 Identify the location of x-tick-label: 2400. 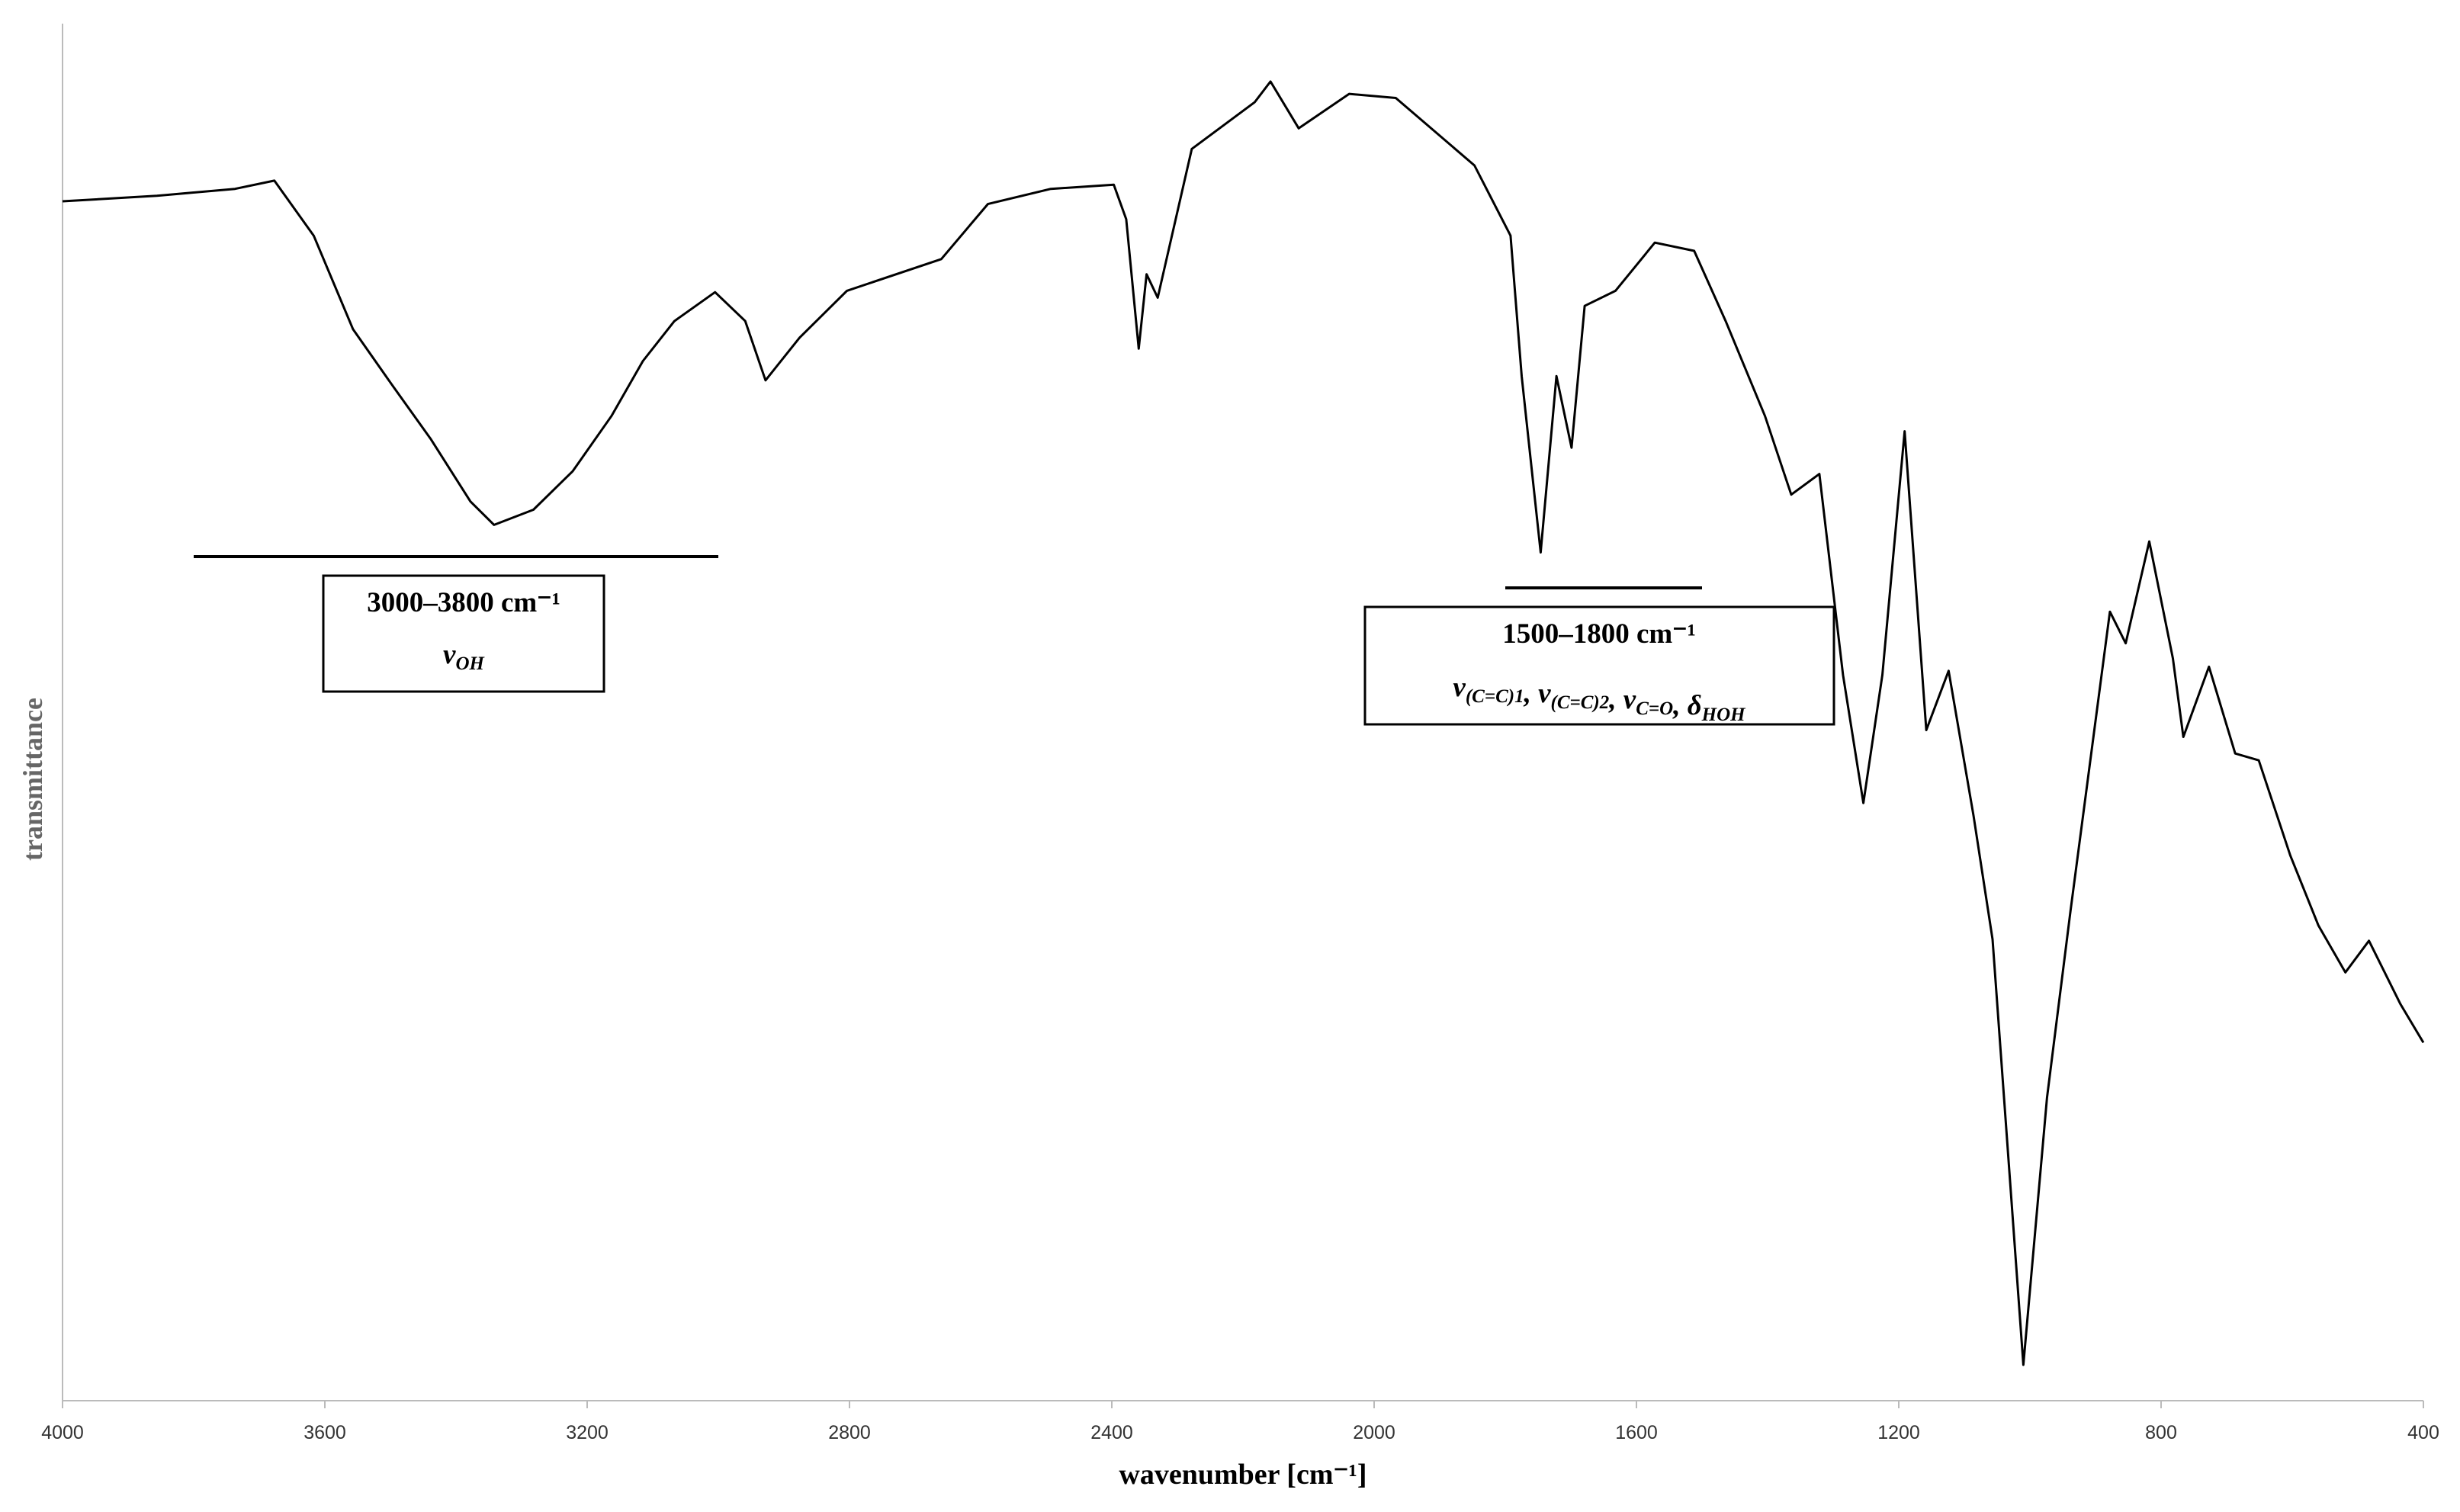
(1111, 1432).